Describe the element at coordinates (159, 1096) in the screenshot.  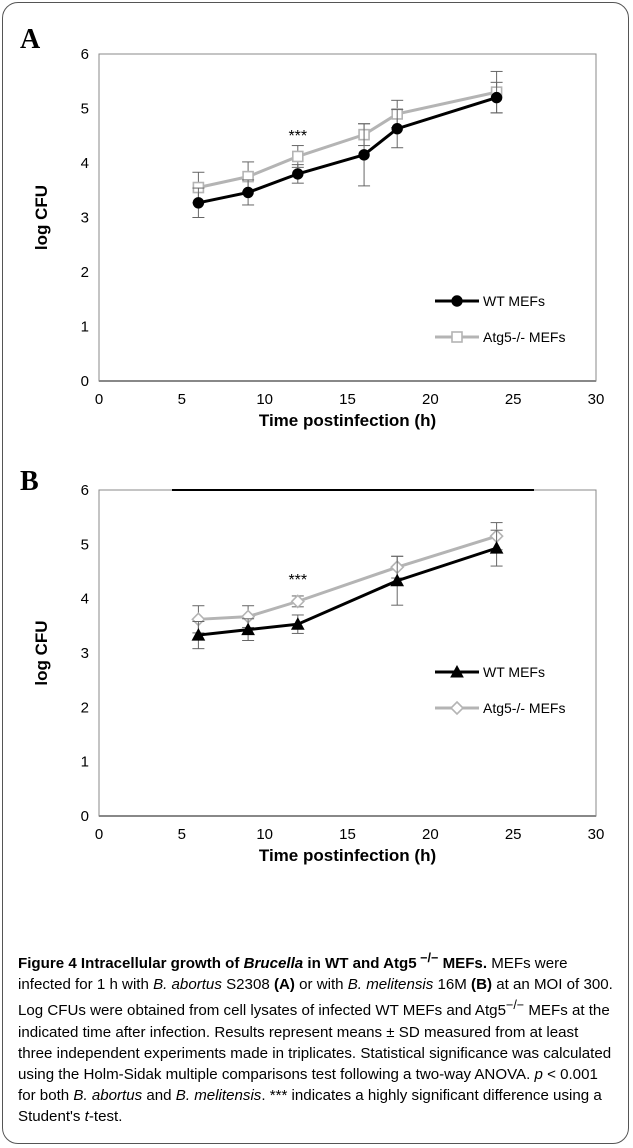
I see `caption-run: and` at that location.